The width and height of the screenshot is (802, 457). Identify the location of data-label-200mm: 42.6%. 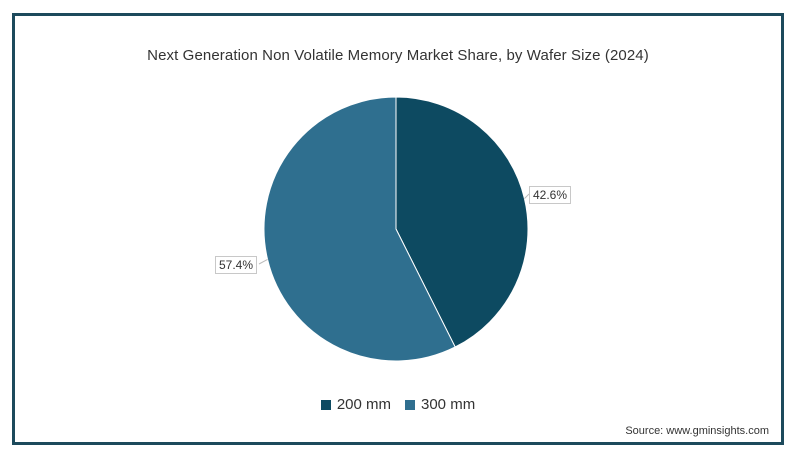
(550, 195).